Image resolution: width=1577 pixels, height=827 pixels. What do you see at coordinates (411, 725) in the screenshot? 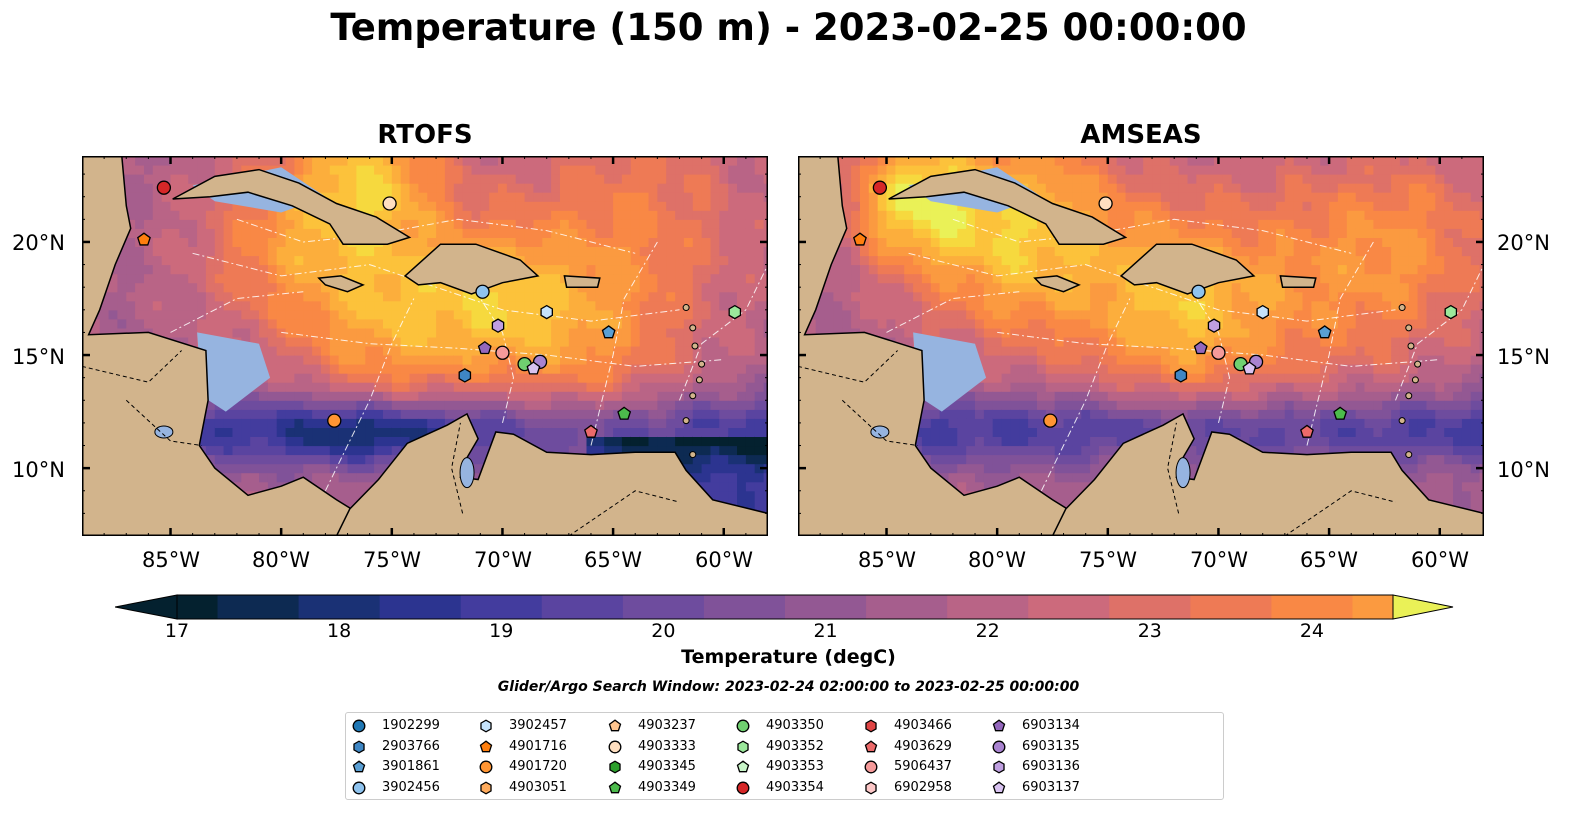
I see `legend-label: 1902299` at bounding box center [411, 725].